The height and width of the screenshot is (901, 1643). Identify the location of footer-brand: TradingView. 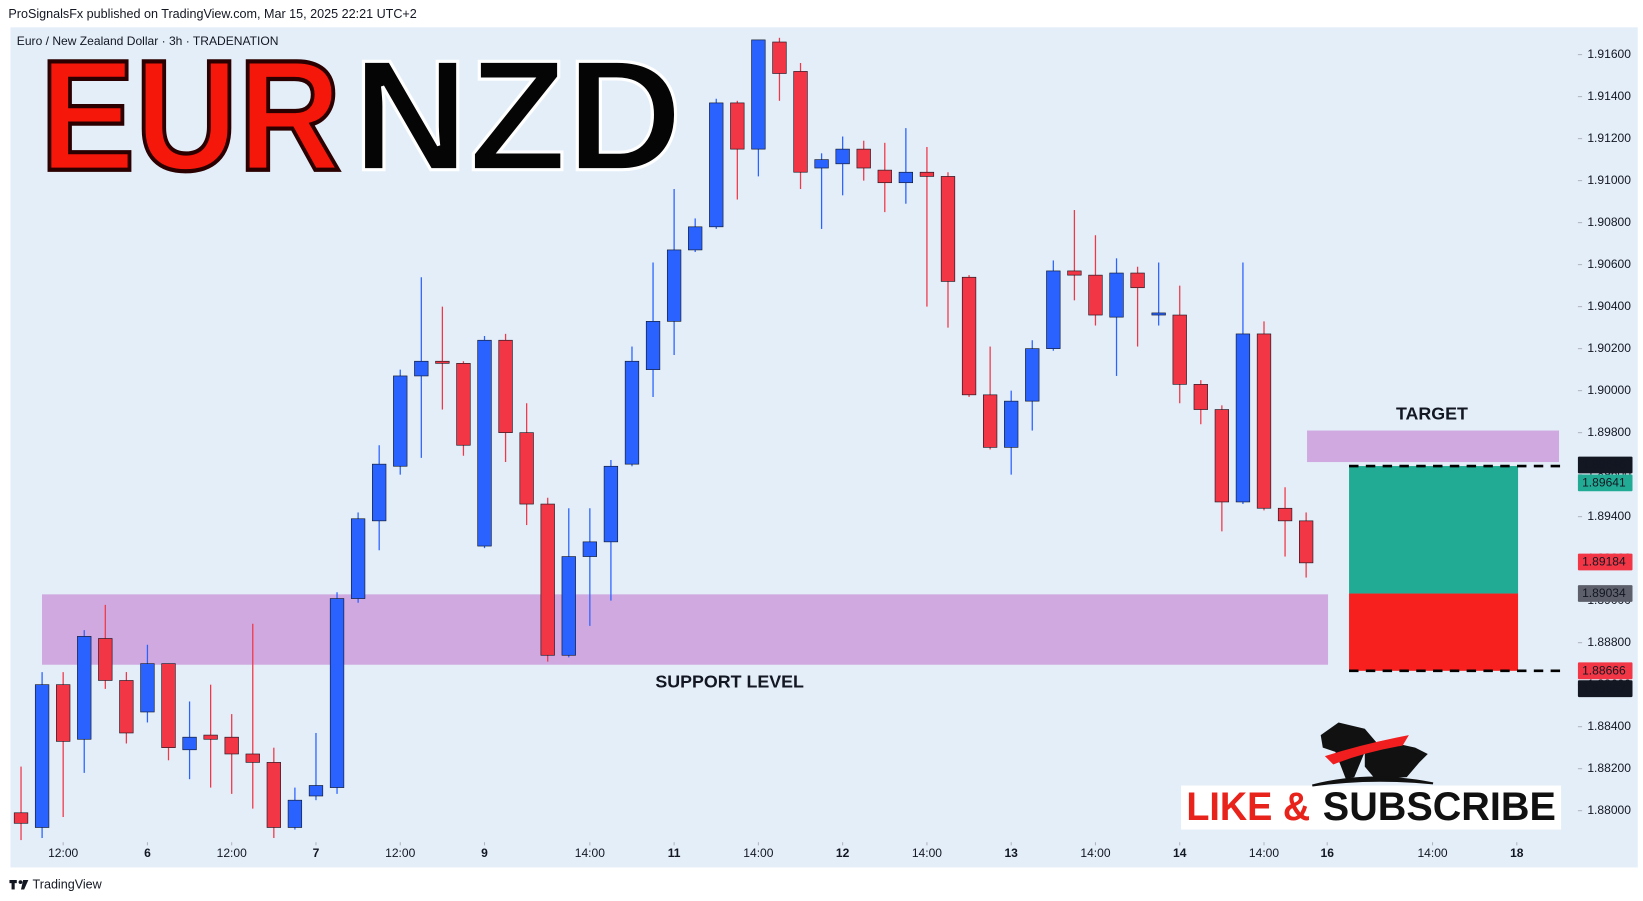
(68, 885).